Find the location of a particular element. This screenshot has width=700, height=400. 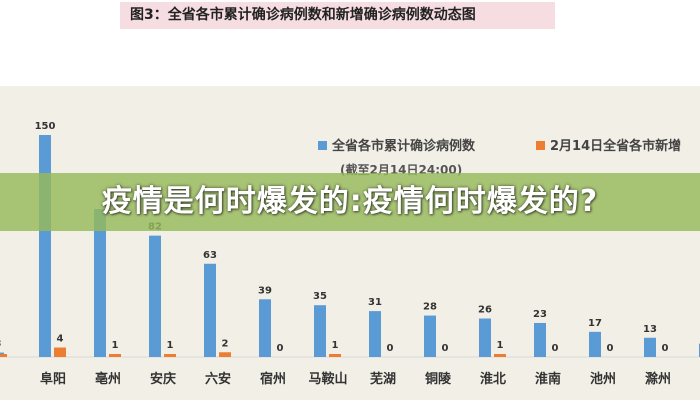

category-label: 滁州 is located at coordinates (658, 379).